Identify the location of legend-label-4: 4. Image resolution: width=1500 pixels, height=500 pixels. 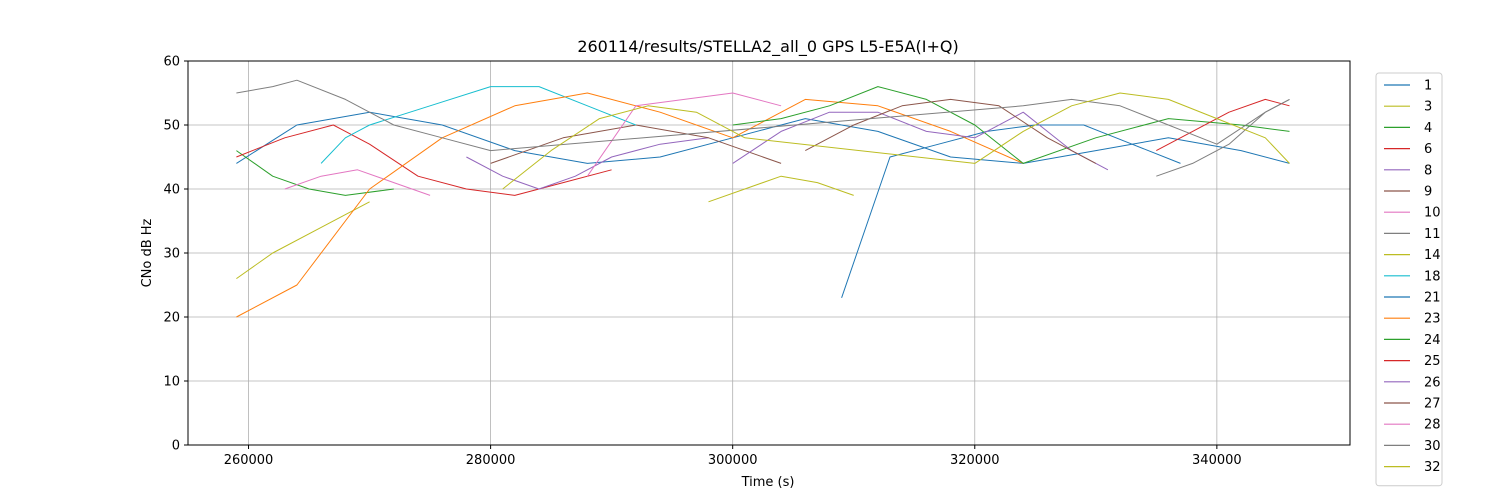
(1428, 128).